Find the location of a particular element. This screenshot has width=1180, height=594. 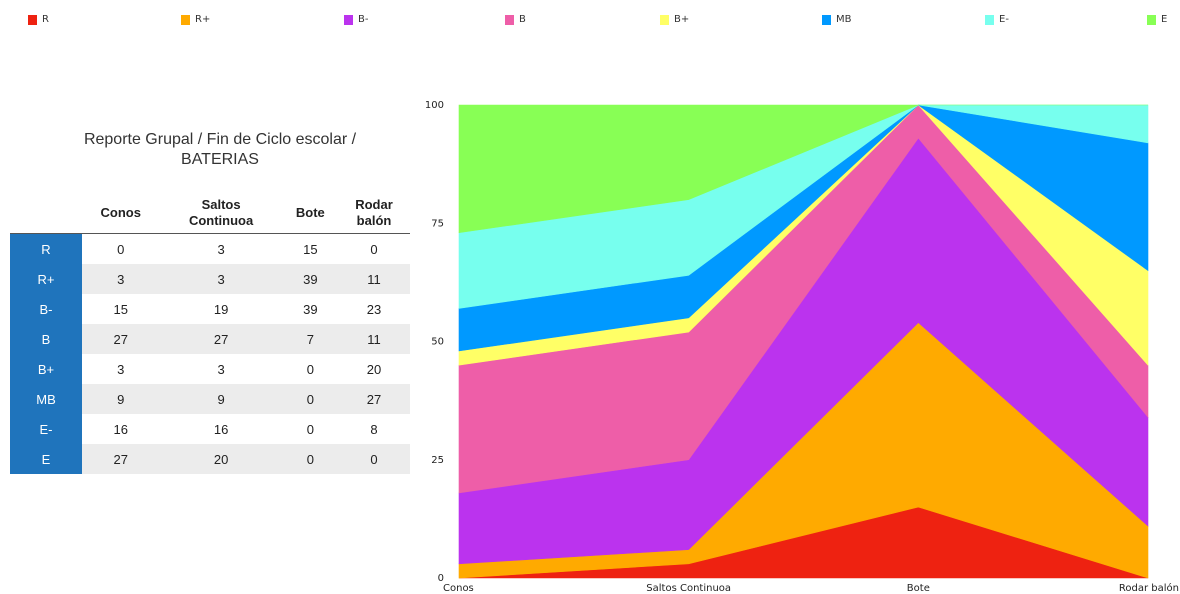

table-row: B 27 27 7 11 is located at coordinates (210, 339).